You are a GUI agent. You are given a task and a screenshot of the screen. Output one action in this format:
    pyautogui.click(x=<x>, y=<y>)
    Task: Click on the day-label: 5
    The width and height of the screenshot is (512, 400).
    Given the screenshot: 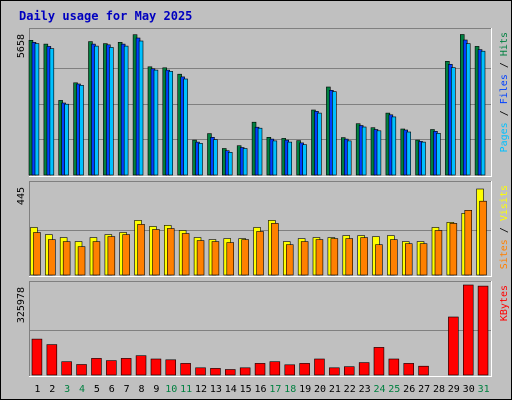 What is the action you would take?
    pyautogui.click(x=97, y=389)
    